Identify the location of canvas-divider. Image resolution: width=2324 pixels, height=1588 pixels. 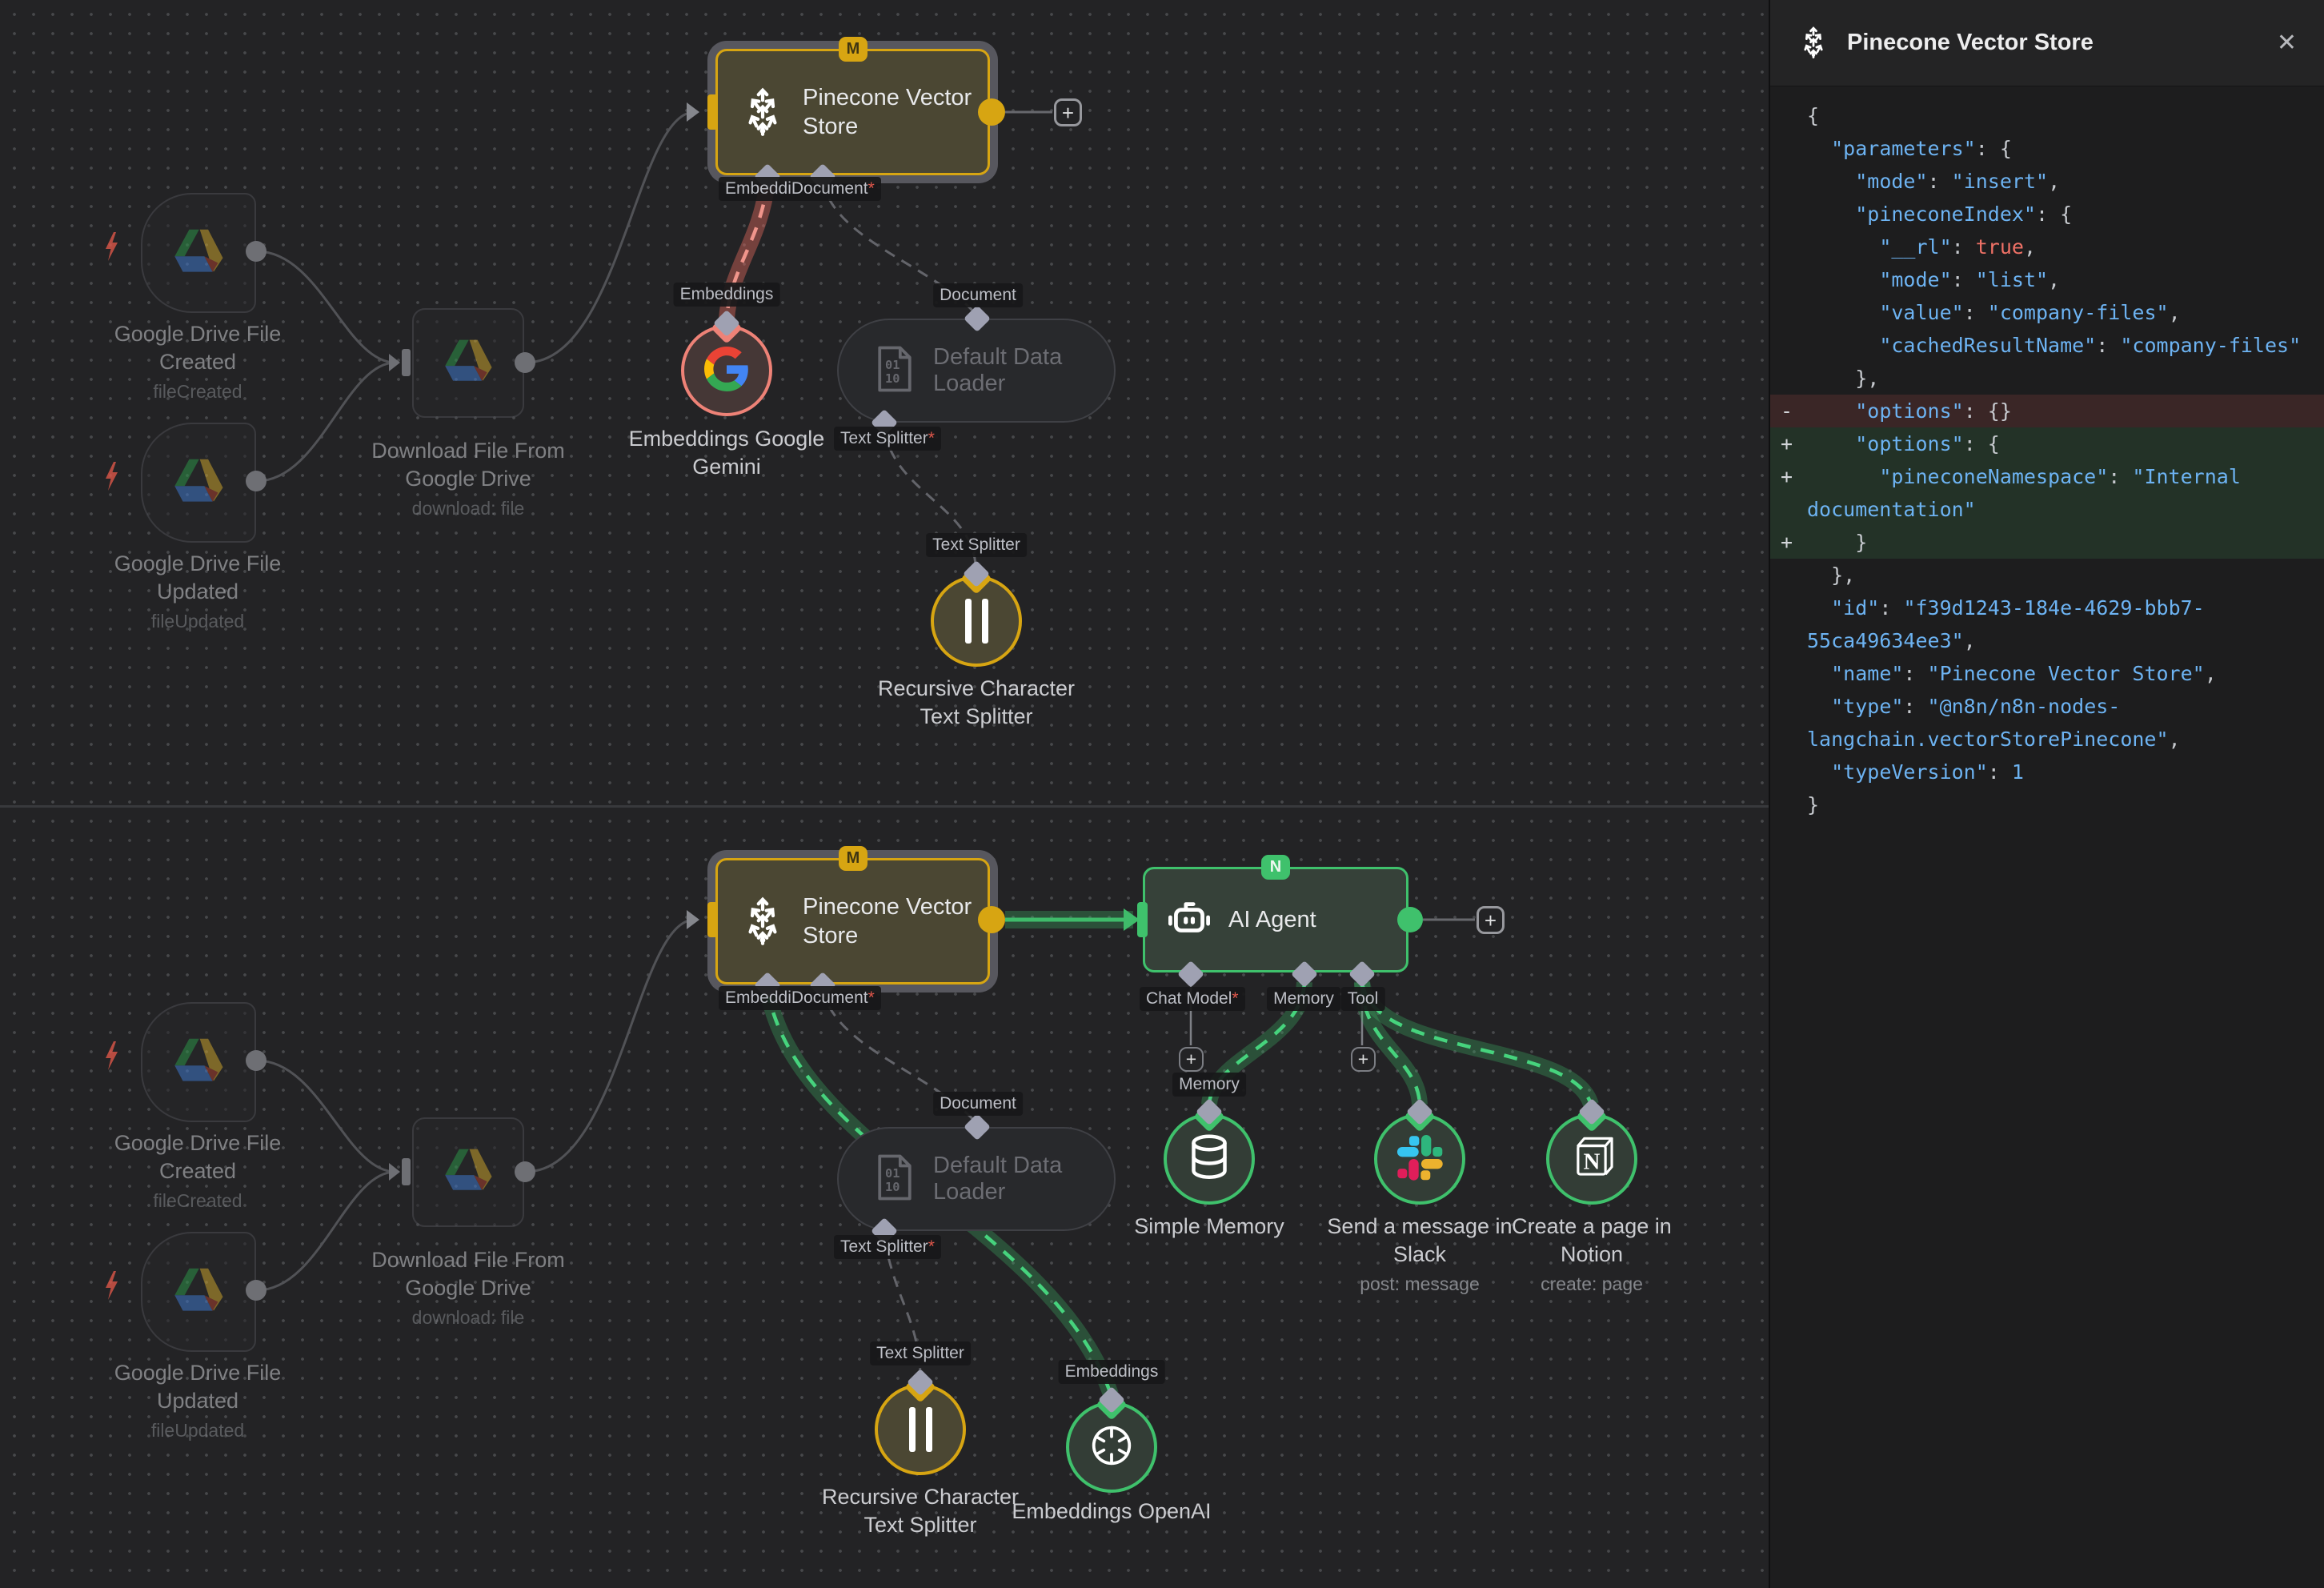
(885, 806).